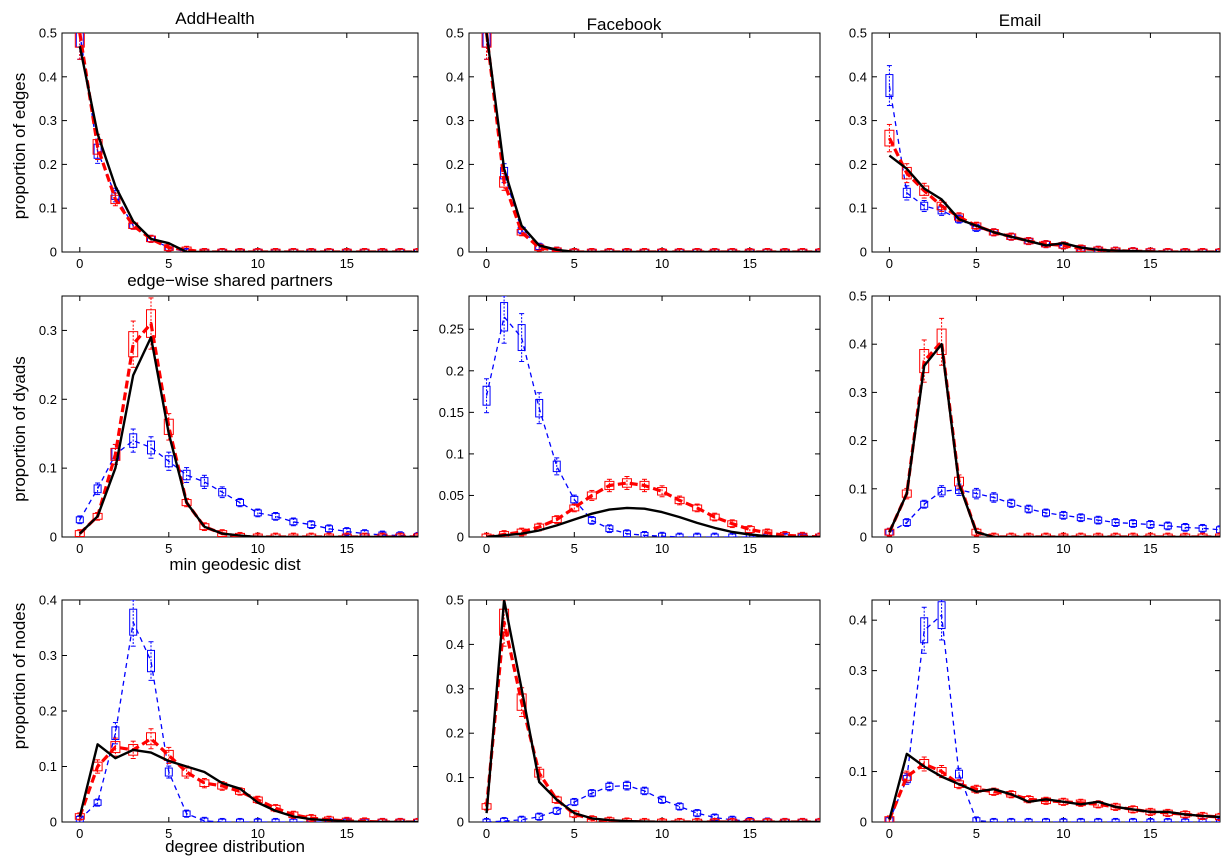 This screenshot has width=1221, height=857. Describe the element at coordinates (662, 548) in the screenshot. I see `panel-2-2-xtick-label: 10` at that location.